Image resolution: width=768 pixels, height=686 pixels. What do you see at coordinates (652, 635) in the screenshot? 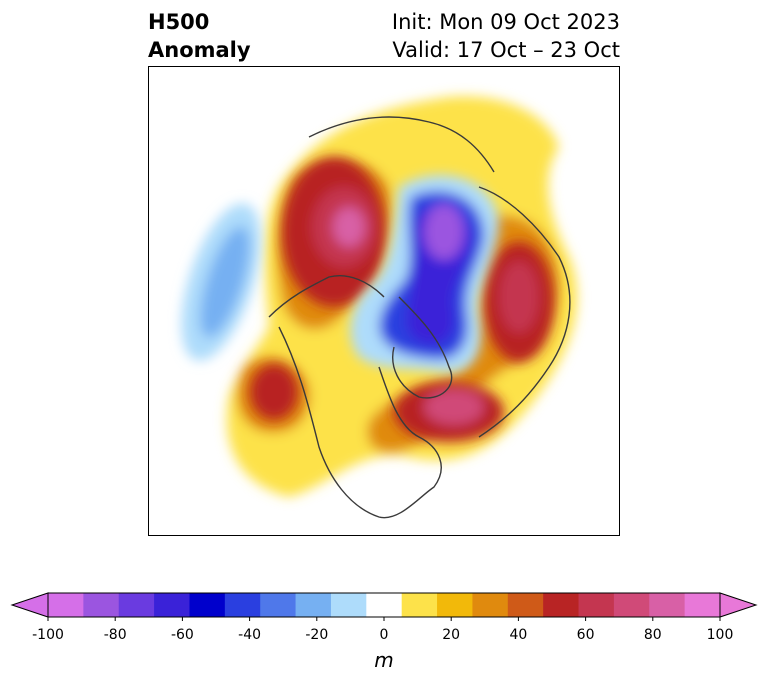
I see `colorbar-tick-label: 80` at bounding box center [652, 635].